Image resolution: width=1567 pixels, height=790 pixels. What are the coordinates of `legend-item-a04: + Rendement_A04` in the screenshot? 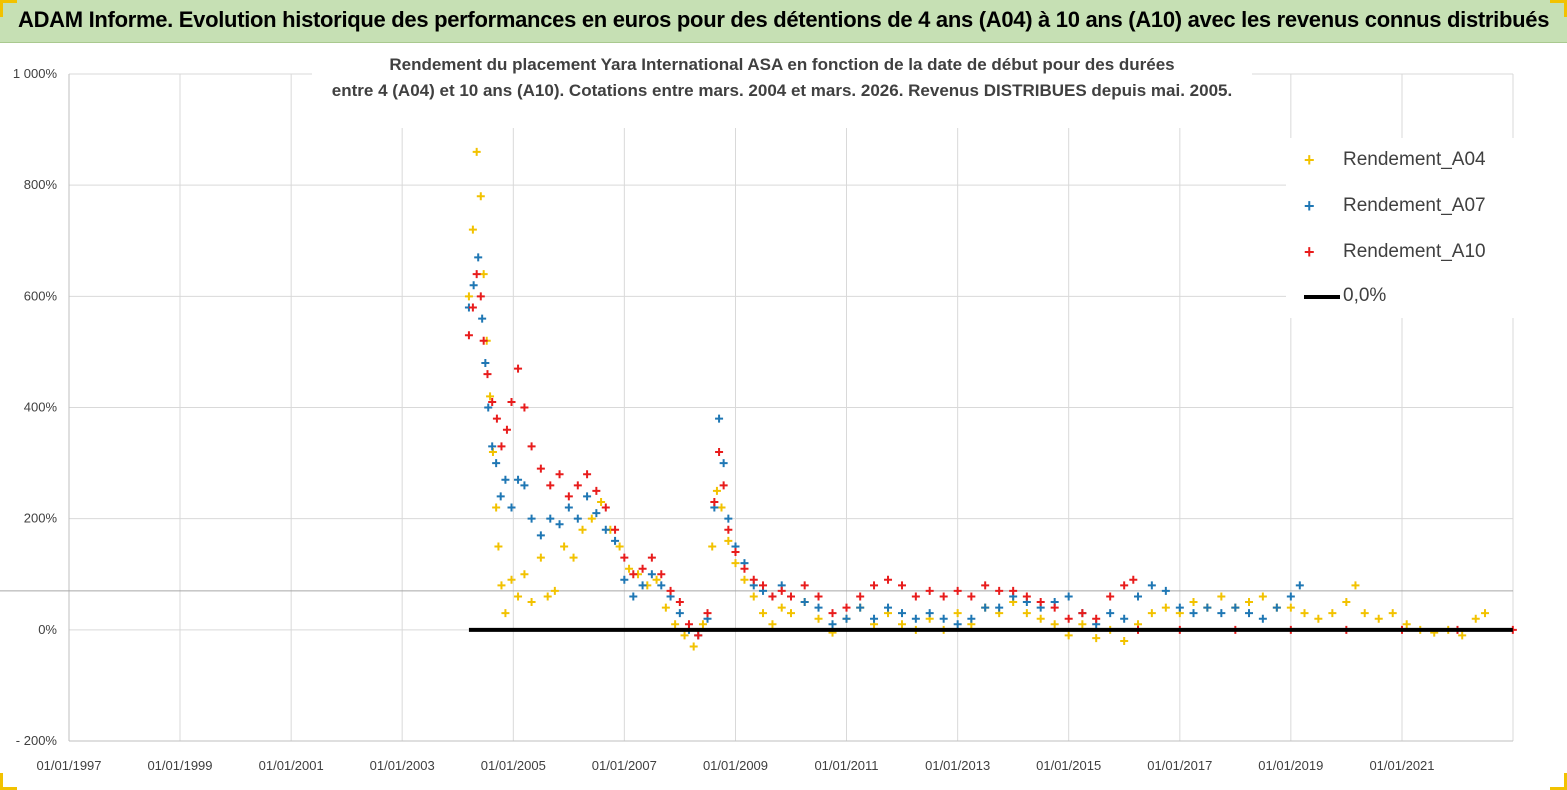 It's located at (1401, 161).